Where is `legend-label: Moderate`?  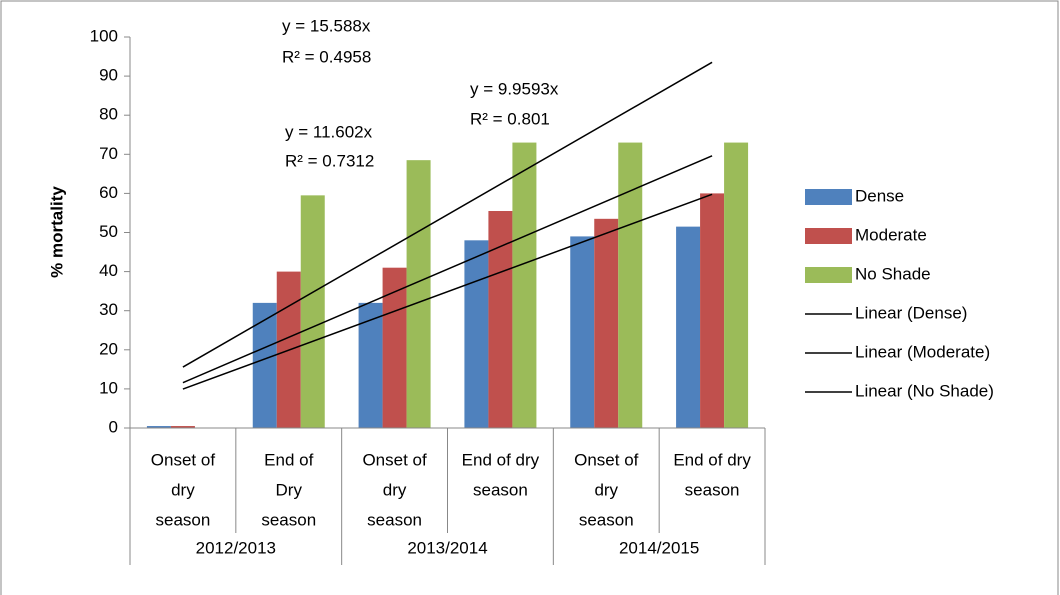 legend-label: Moderate is located at coordinates (891, 234).